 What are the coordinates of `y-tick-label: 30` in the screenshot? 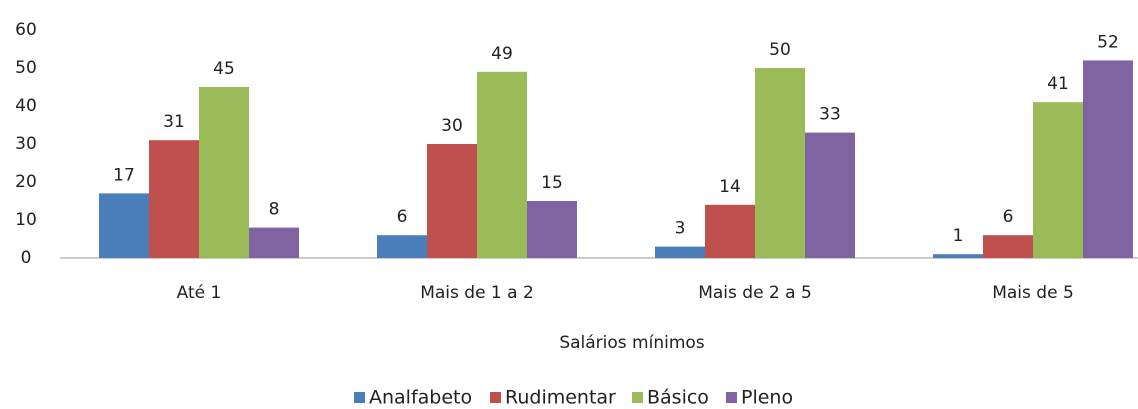 It's located at (26, 144).